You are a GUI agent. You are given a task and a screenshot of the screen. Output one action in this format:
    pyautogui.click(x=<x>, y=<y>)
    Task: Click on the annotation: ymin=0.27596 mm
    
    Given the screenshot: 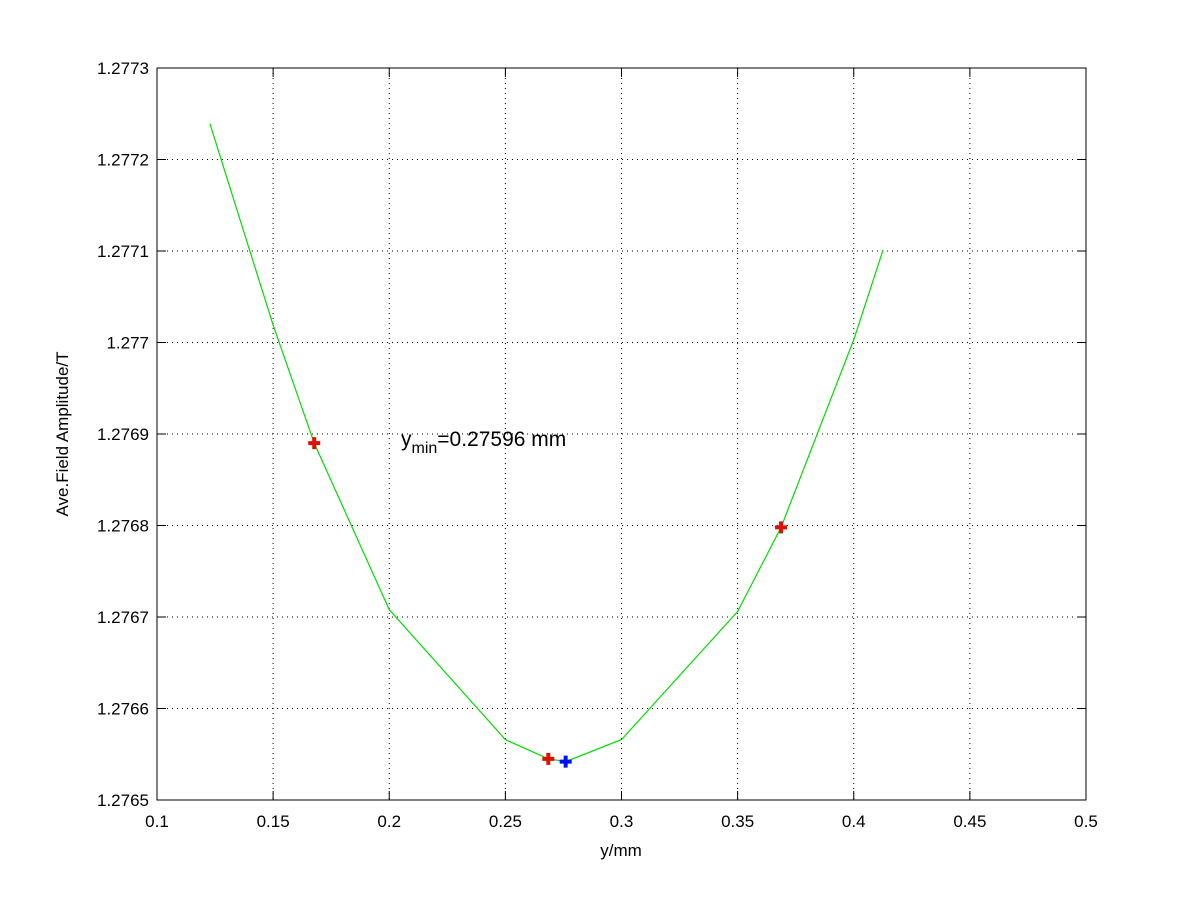 What is the action you would take?
    pyautogui.click(x=483, y=442)
    